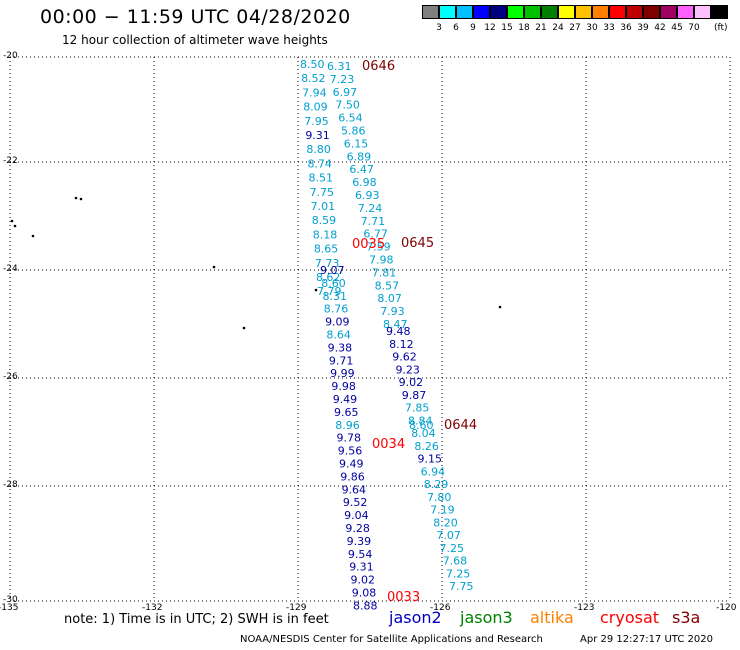 The image size is (740, 650). I want to click on color-scale-label: 27, so click(575, 28).